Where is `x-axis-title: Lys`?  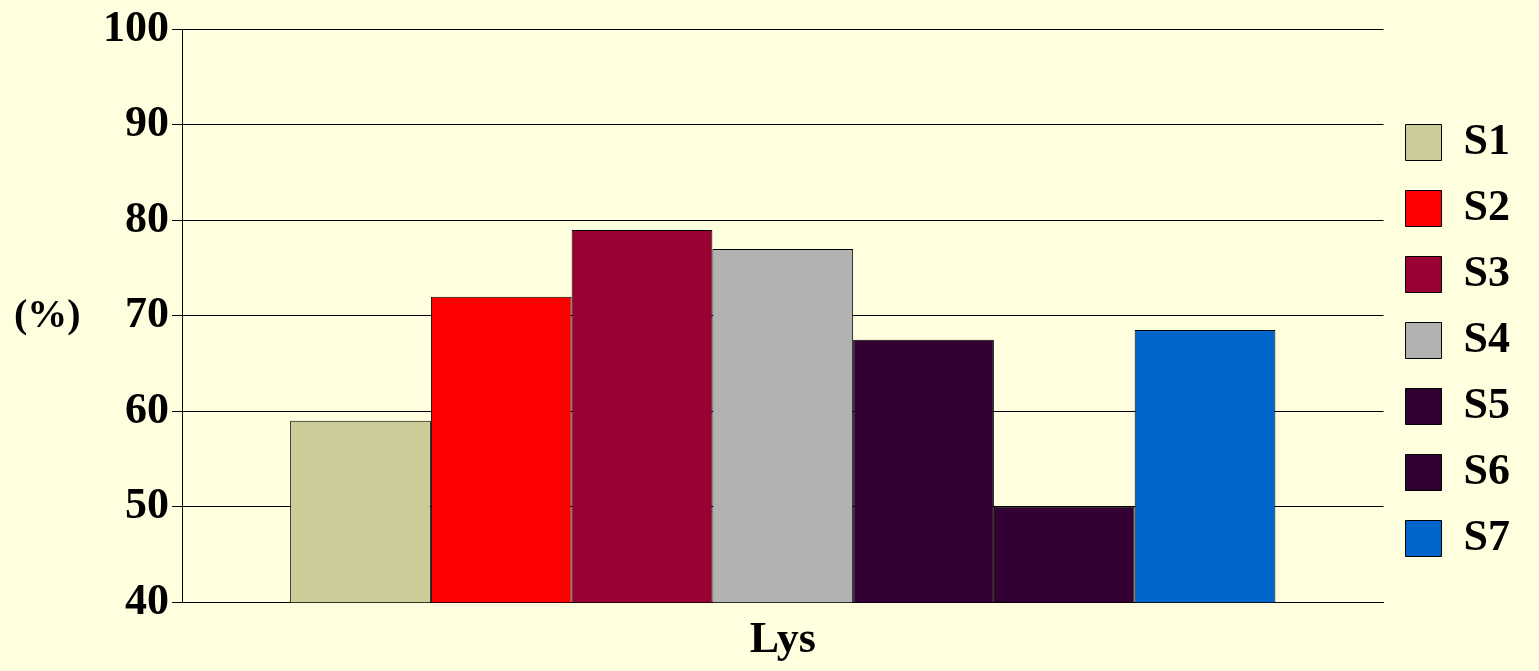 x-axis-title: Lys is located at coordinates (782, 637).